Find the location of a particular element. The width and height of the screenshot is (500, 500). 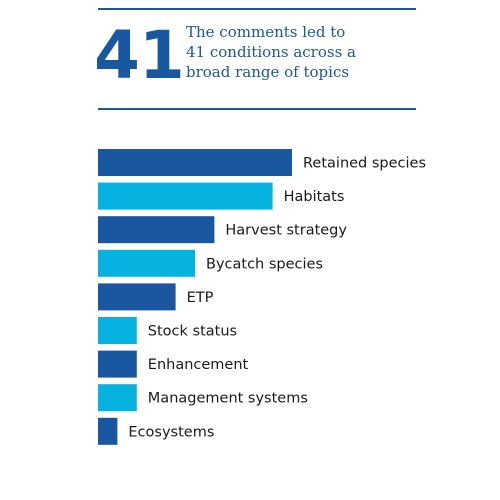

bar-ecosystems is located at coordinates (108, 431).